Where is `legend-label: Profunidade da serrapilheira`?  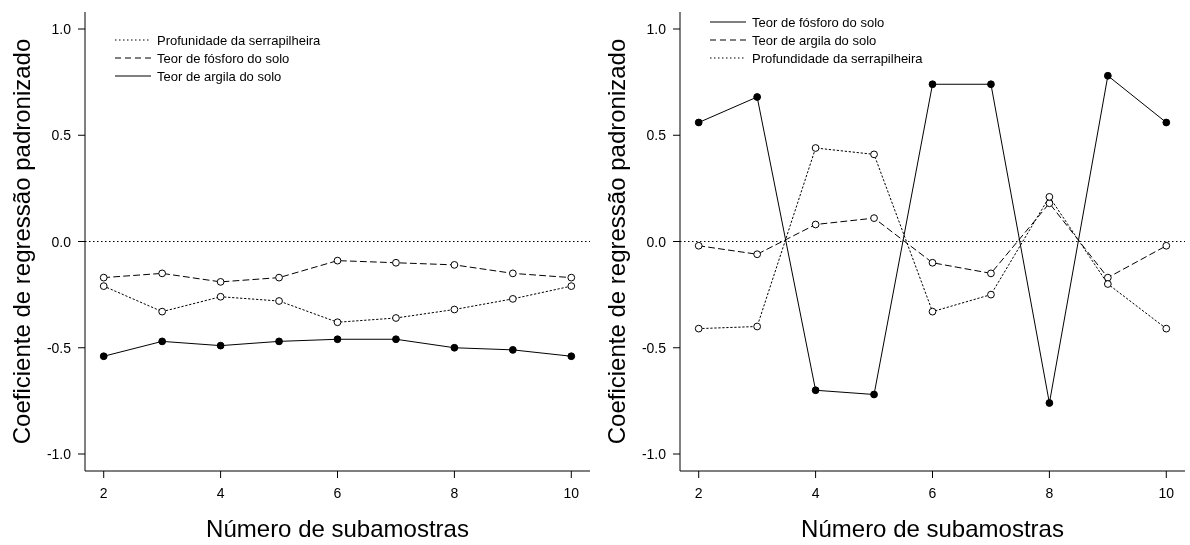
legend-label: Profunidade da serrapilheira is located at coordinates (239, 40).